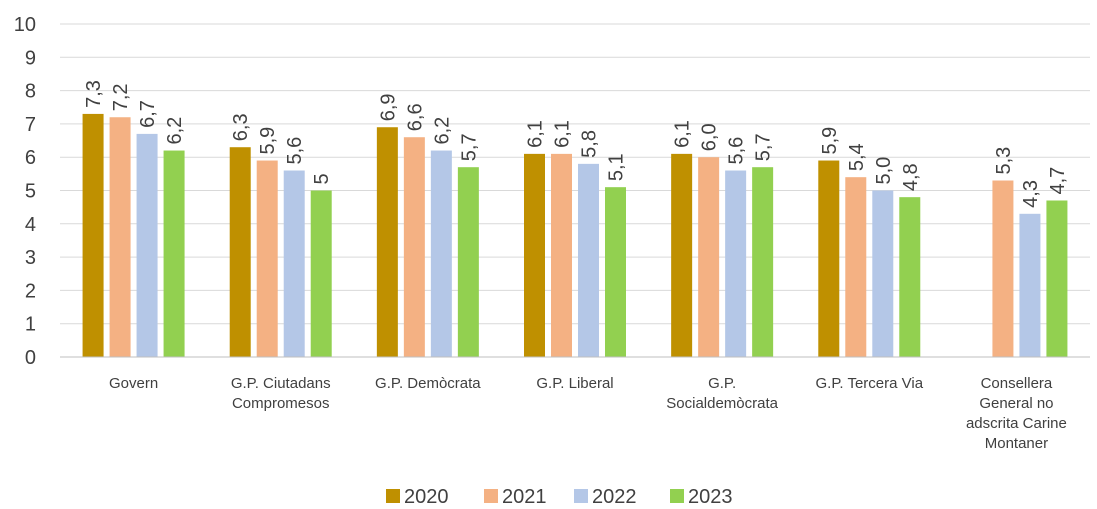 This screenshot has width=1097, height=509. I want to click on category-label: Montaner, so click(1016, 443).